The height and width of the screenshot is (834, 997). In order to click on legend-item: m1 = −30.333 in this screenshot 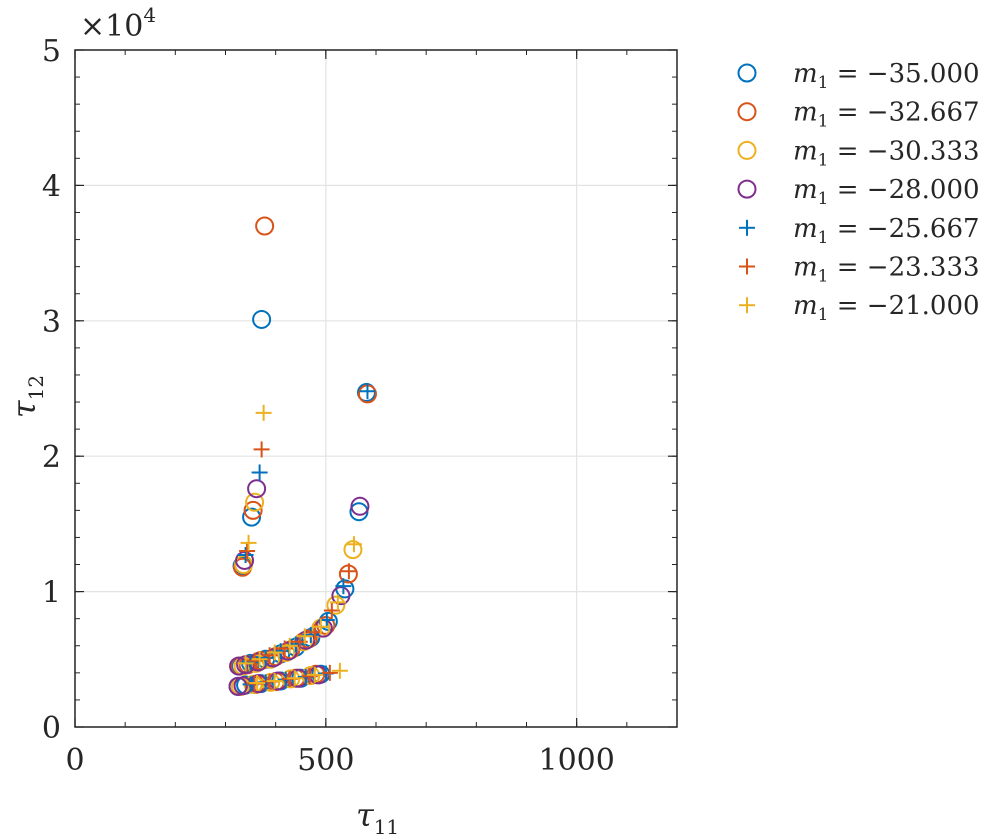, I will do `click(858, 153)`.